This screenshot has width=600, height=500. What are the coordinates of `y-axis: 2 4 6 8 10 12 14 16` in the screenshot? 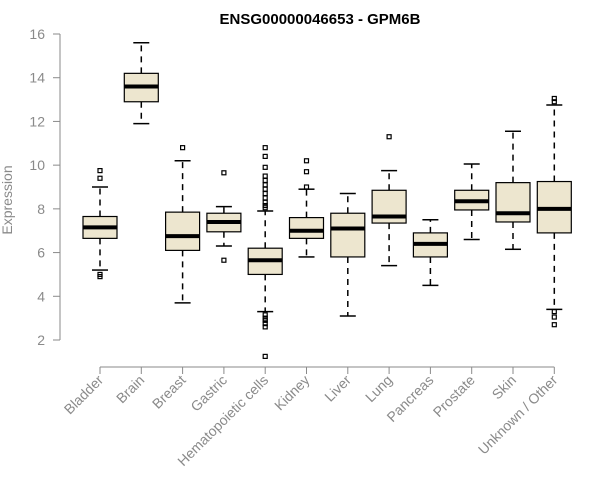 It's located at (45, 187).